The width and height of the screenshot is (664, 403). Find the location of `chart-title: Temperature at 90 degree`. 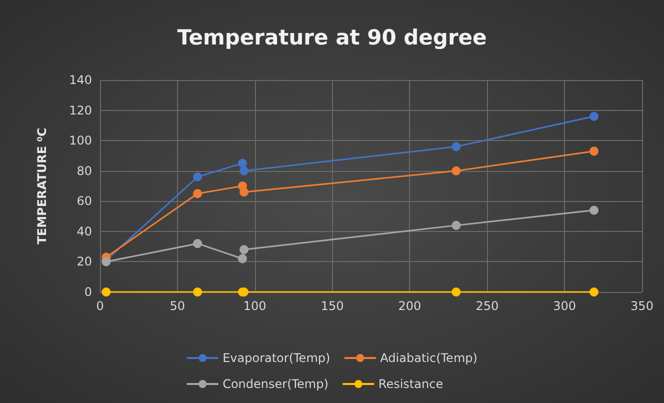

chart-title: Temperature at 90 degree is located at coordinates (332, 38).